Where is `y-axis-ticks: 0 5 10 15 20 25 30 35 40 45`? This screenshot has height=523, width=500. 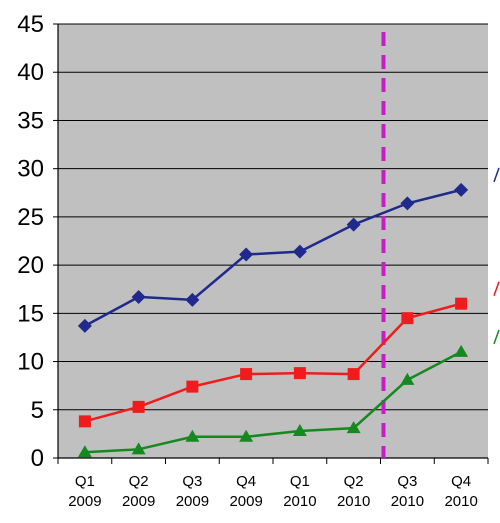
y-axis-ticks: 0 5 10 15 20 25 30 35 40 45 is located at coordinates (37, 241).